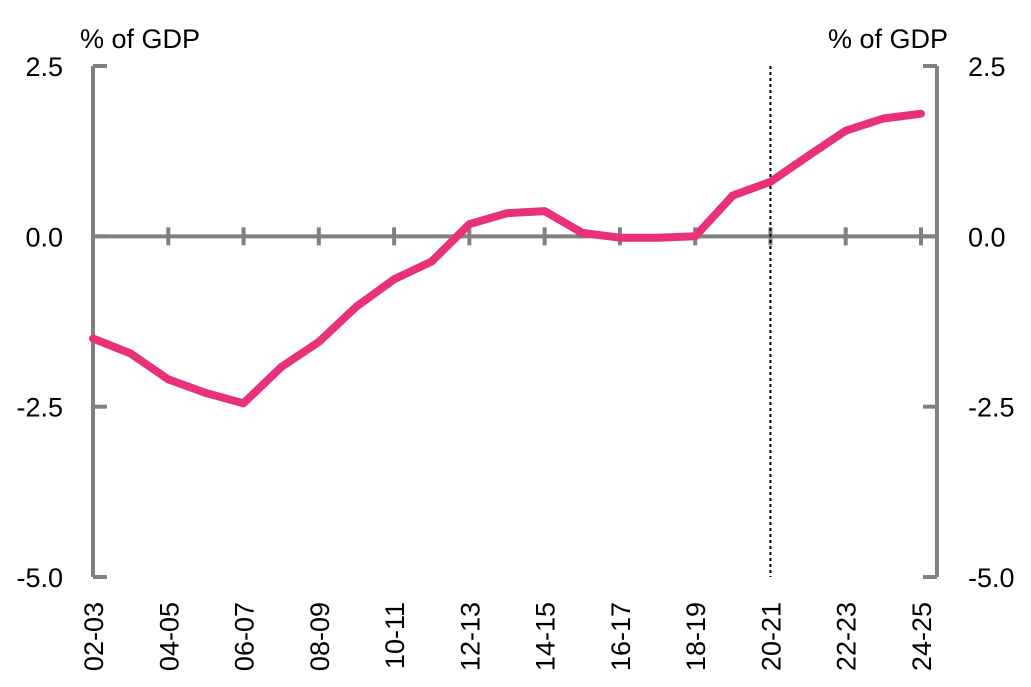 The width and height of the screenshot is (1031, 687). I want to click on x-tick-label: 10-11, so click(395, 635).